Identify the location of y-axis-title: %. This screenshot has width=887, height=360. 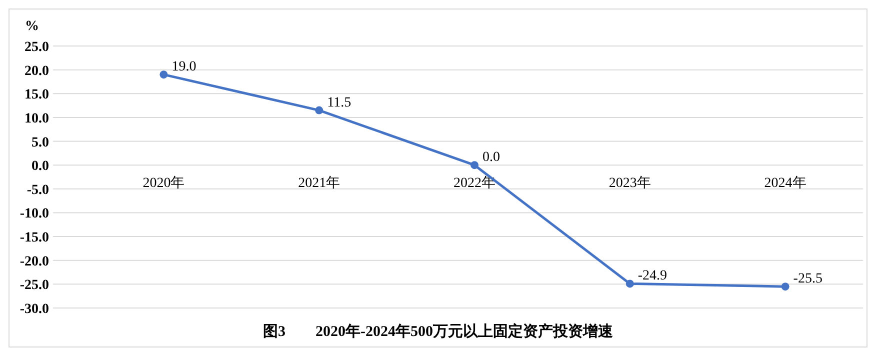
(32, 26).